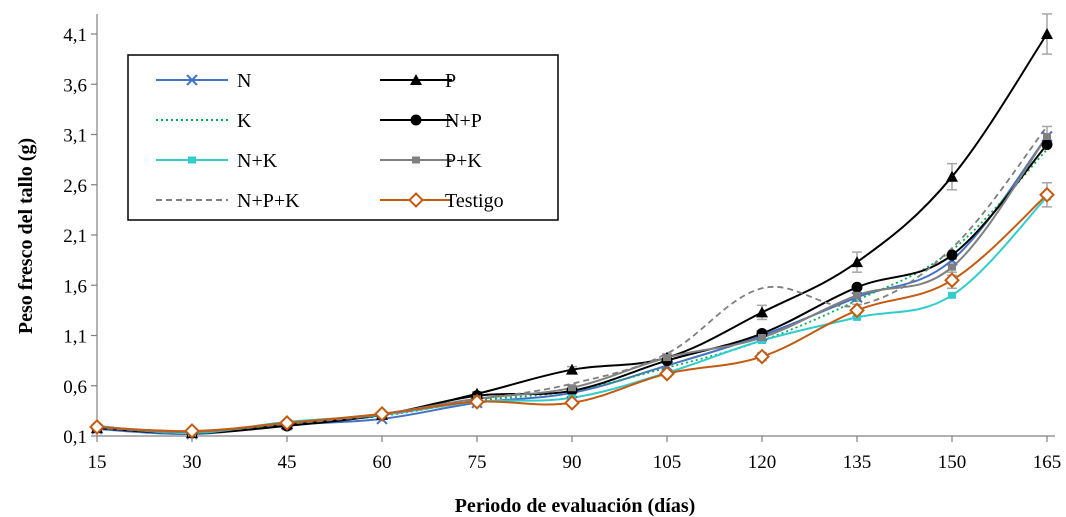 The image size is (1066, 517). I want to click on x-axis-ticks: 15 30 45 60 75 90 105 120 135 150 165, so click(575, 454).